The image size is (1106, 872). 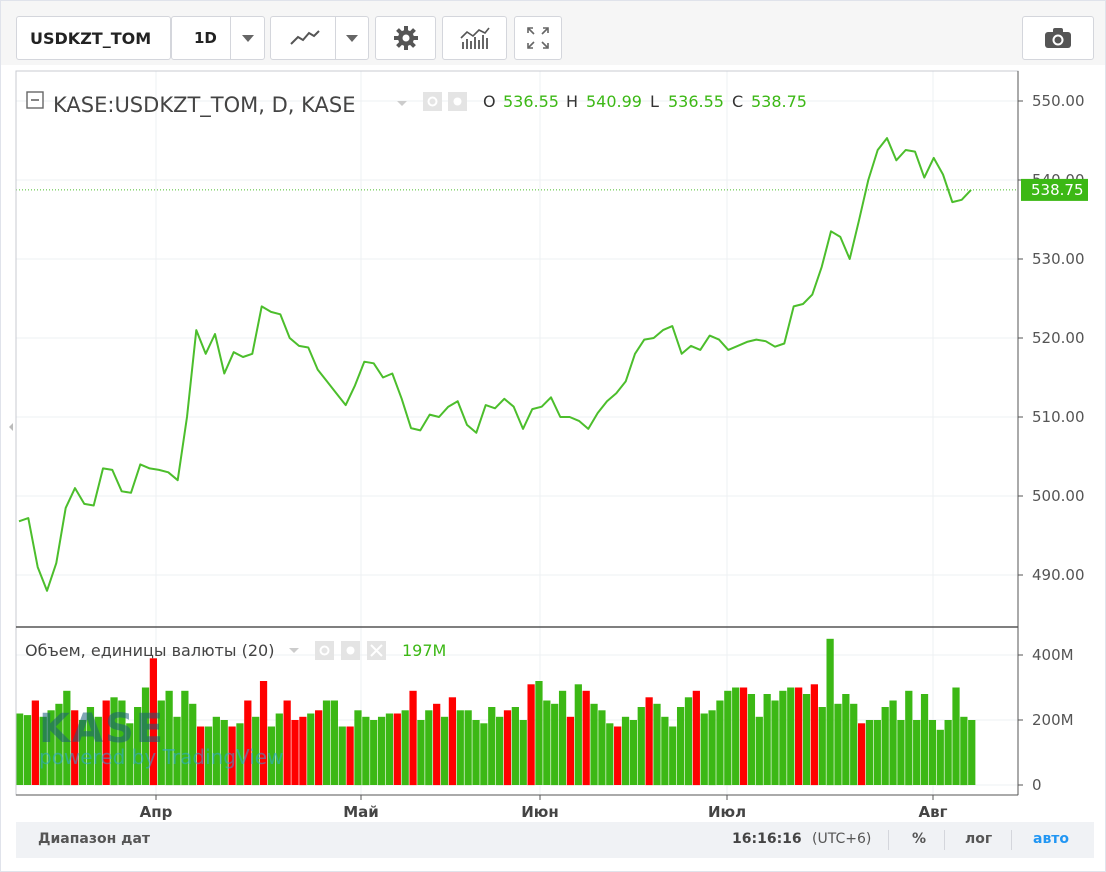 What do you see at coordinates (727, 812) in the screenshot?
I see `time-tick-label: Июл` at bounding box center [727, 812].